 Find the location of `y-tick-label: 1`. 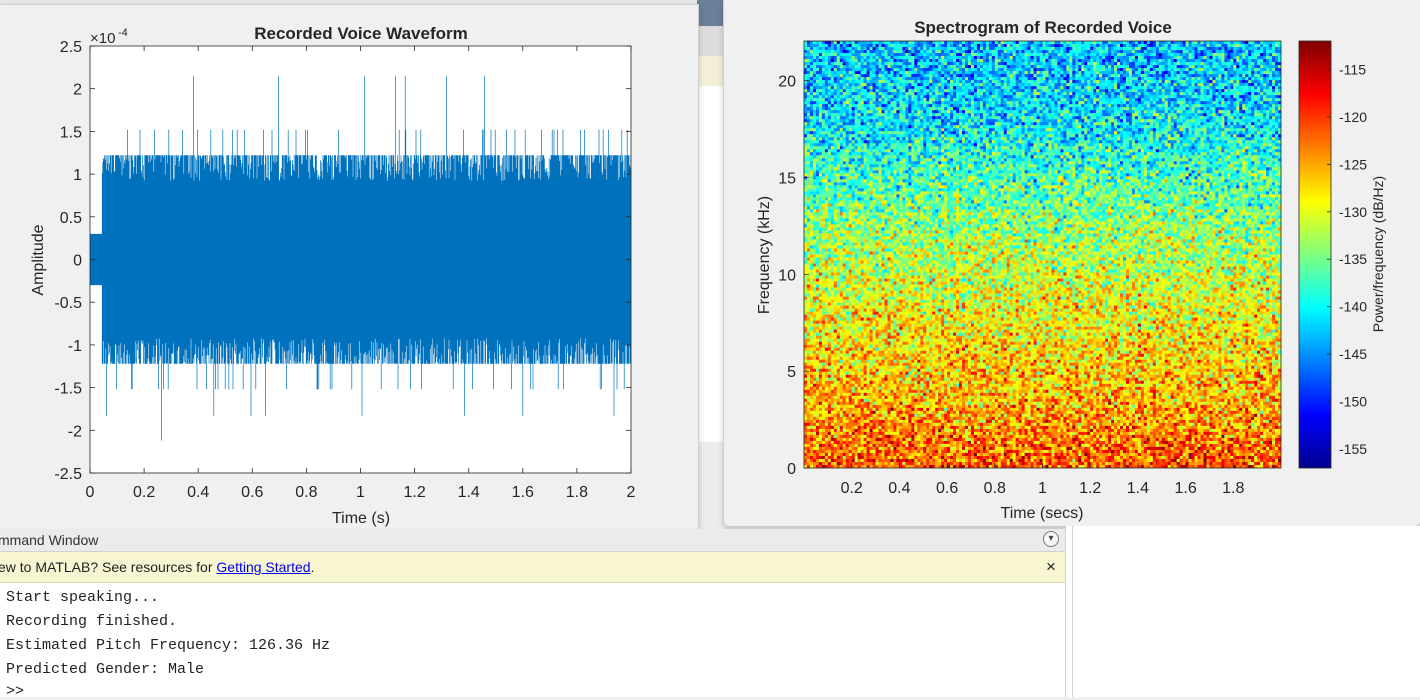

y-tick-label: 1 is located at coordinates (77, 175).